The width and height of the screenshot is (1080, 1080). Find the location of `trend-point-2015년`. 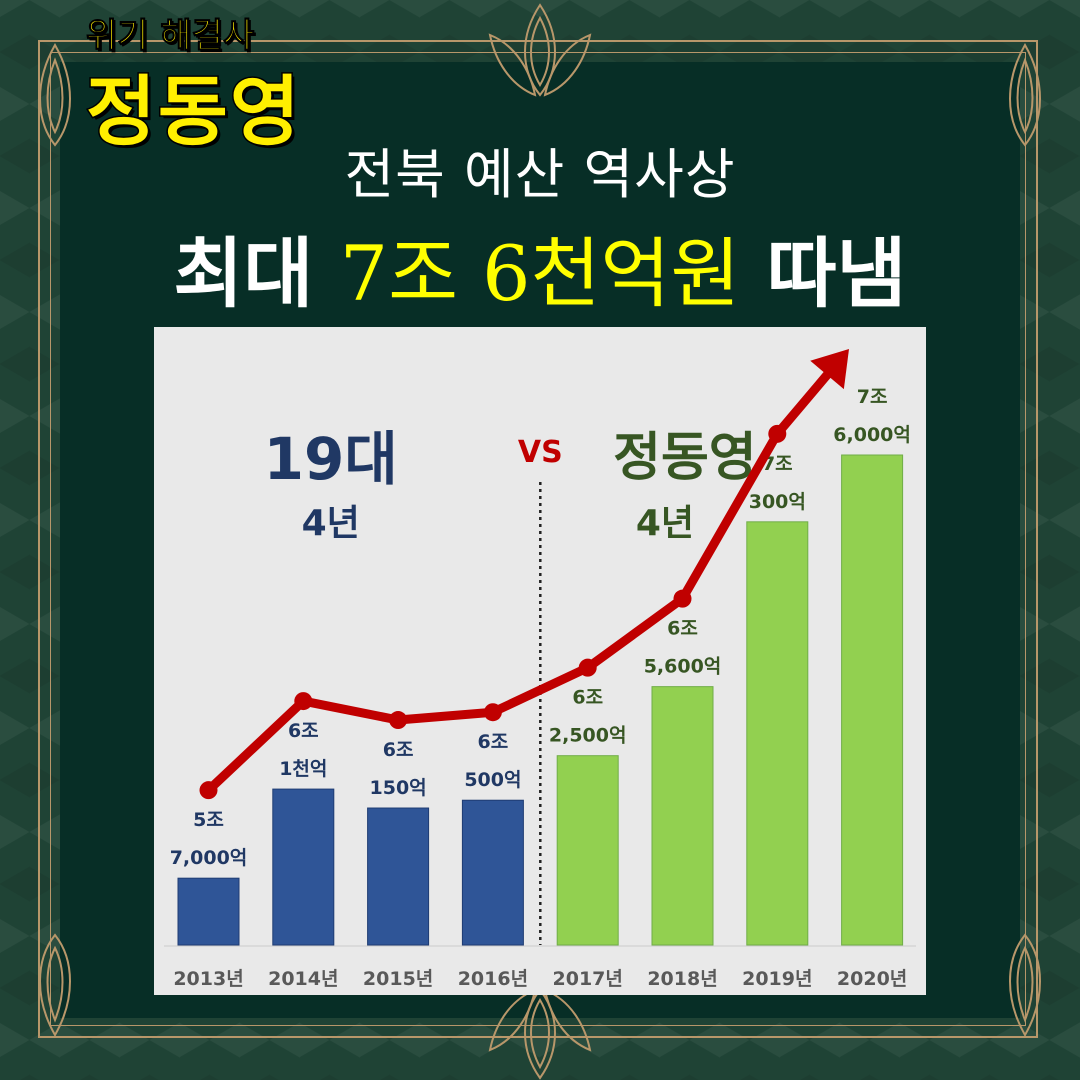

trend-point-2015년 is located at coordinates (398, 720).